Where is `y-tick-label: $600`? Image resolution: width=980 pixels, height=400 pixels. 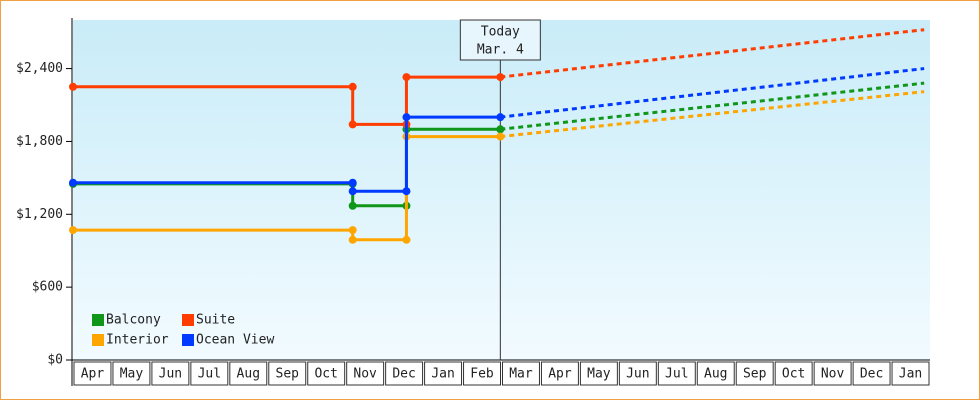 y-tick-label: $600 is located at coordinates (47, 287).